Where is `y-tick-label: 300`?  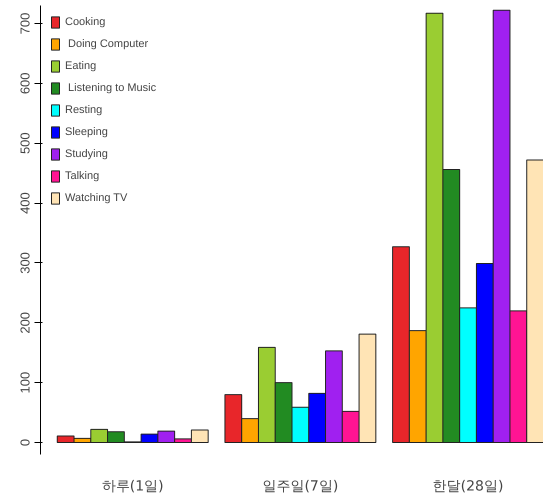 y-tick-label: 300 is located at coordinates (25, 263).